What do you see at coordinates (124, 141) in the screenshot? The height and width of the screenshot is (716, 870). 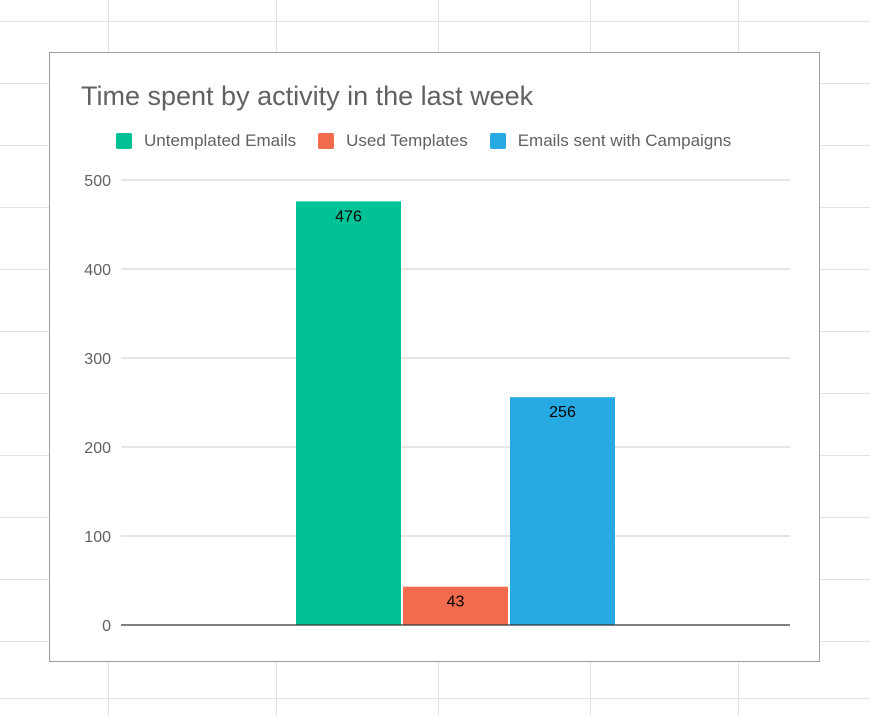 I see `legend-swatch-untemplated-emails` at bounding box center [124, 141].